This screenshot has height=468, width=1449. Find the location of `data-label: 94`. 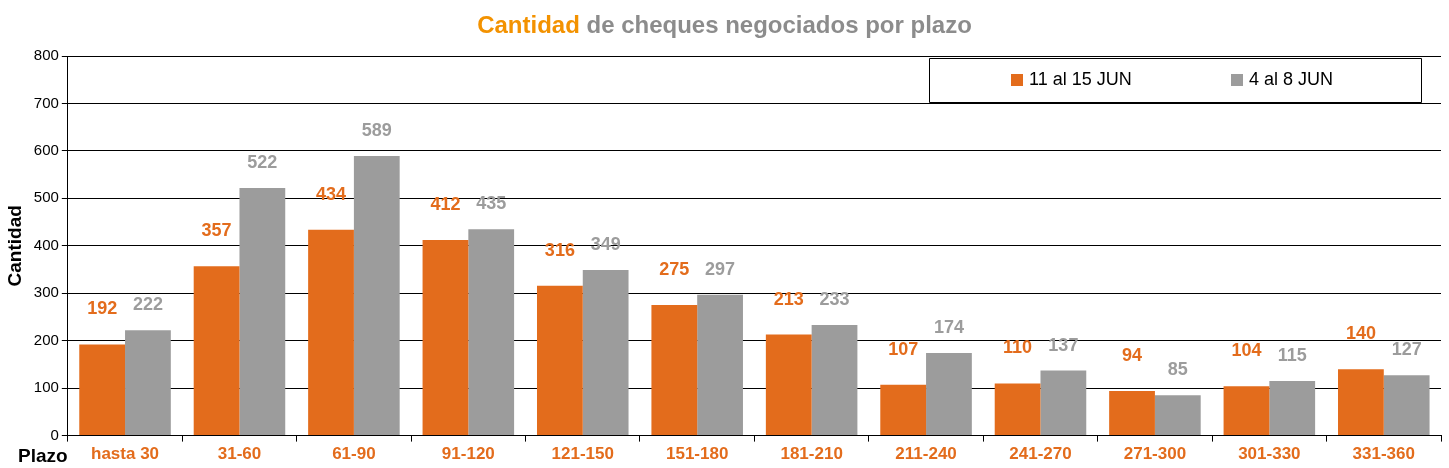

data-label: 94 is located at coordinates (1132, 354).